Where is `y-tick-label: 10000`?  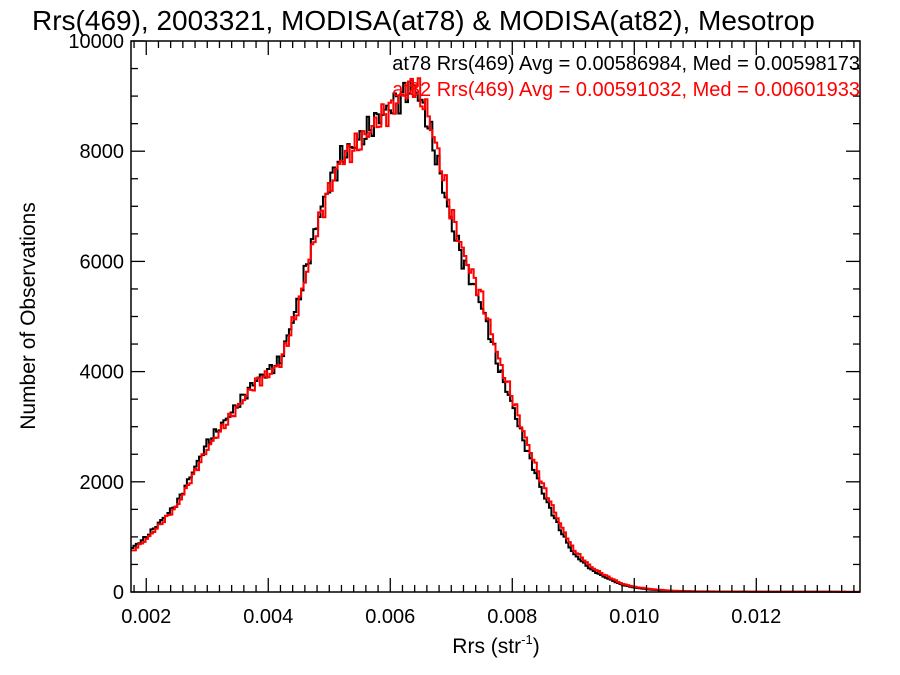
y-tick-label: 10000 is located at coordinates (96, 42).